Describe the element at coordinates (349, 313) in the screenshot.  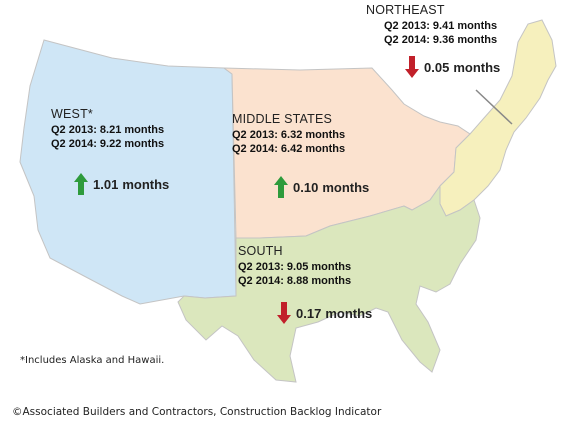
I see `south-change-unit: months` at that location.